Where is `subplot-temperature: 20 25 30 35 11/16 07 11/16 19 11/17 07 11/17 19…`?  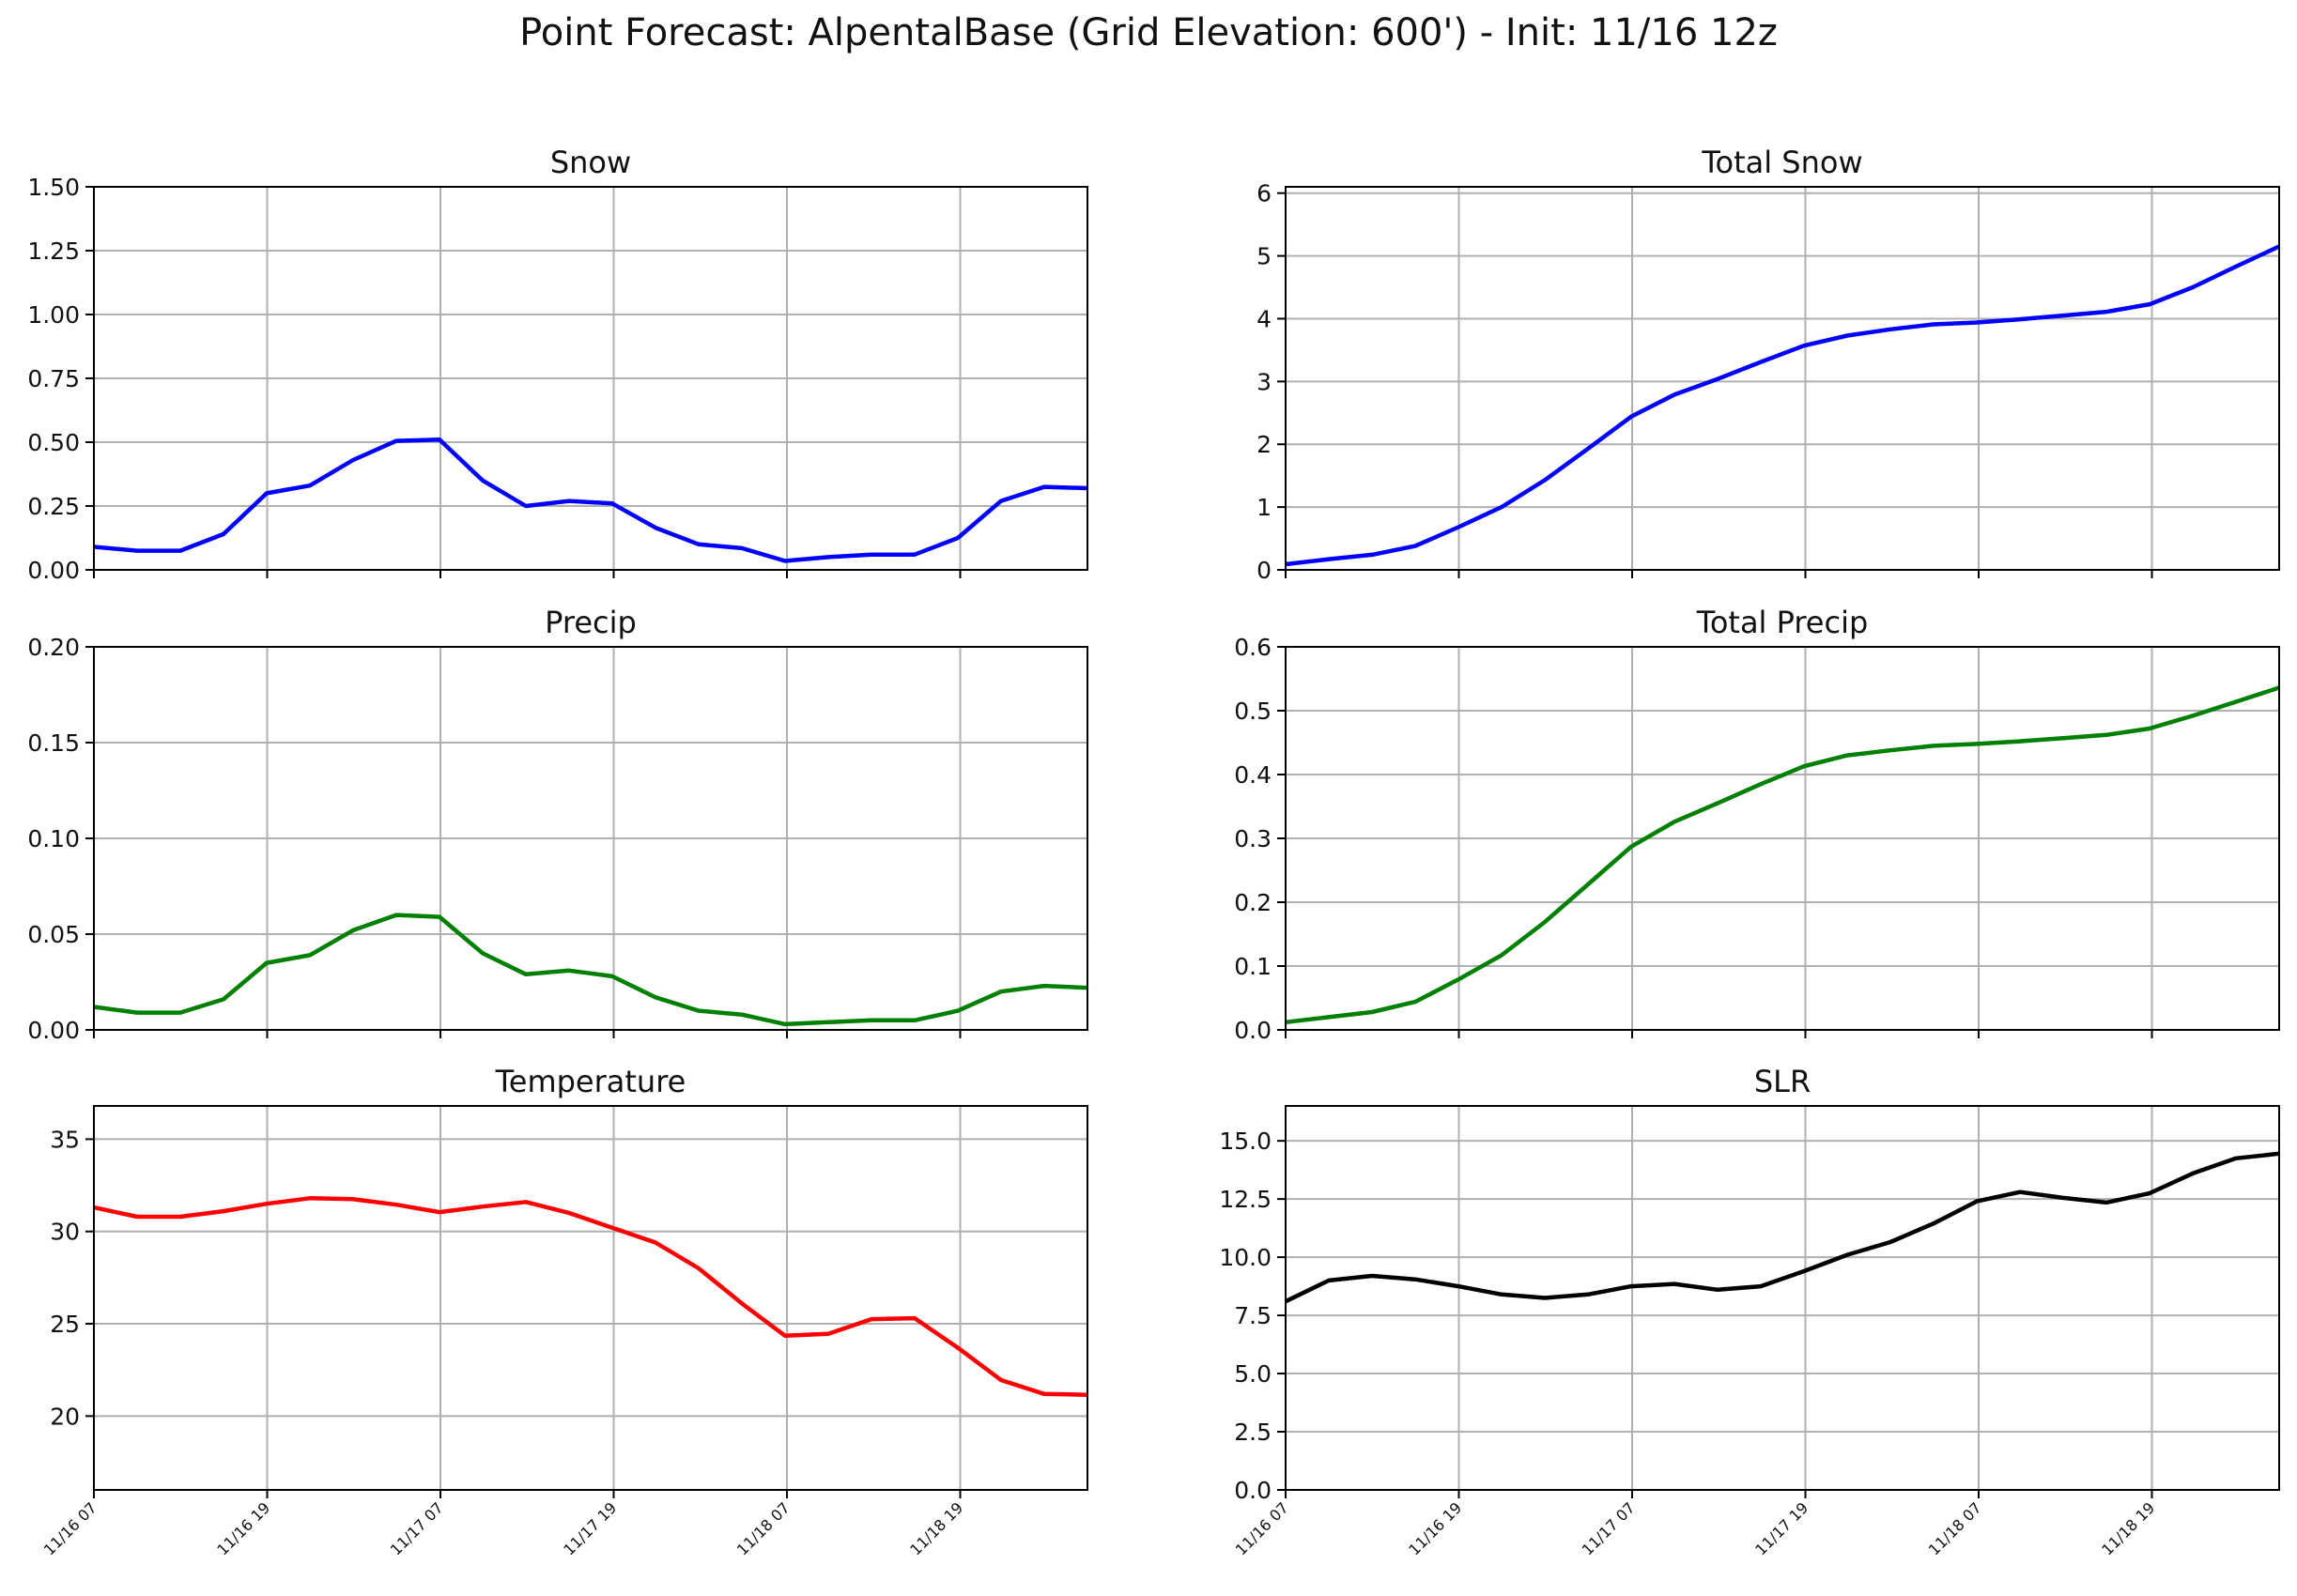
subplot-temperature: 20 25 30 35 11/16 07 11/16 19 11/17 07 11/17 19… is located at coordinates (564, 1311).